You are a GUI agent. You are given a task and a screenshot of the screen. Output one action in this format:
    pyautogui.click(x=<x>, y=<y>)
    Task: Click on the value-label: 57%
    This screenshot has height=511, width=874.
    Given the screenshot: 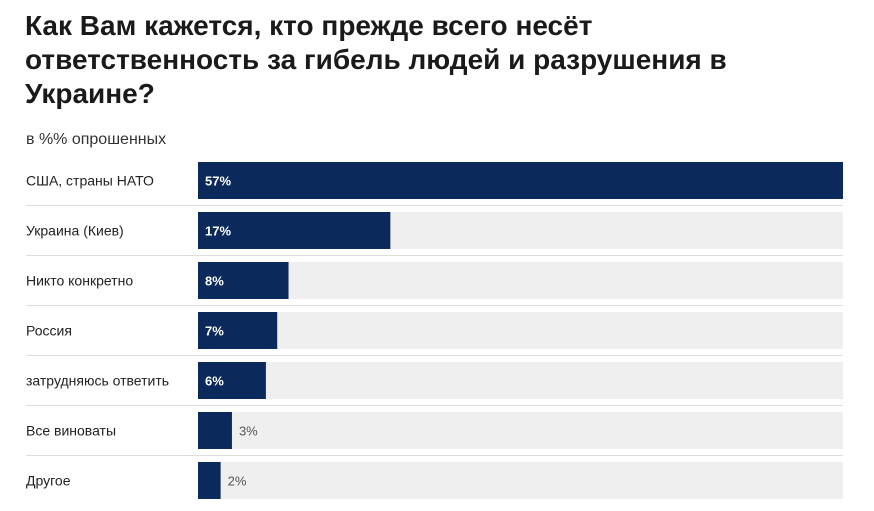 What is the action you would take?
    pyautogui.click(x=218, y=181)
    